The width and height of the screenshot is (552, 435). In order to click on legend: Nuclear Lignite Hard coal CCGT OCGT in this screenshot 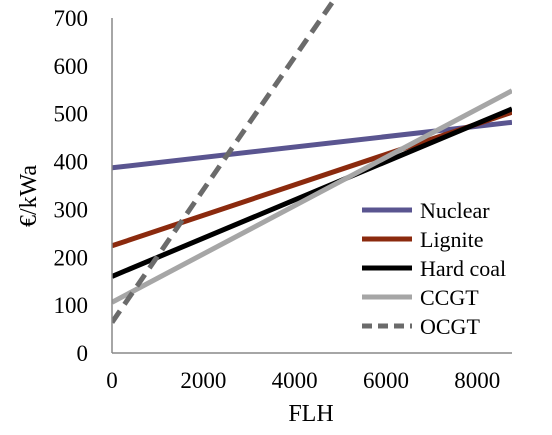, I will do `click(434, 268)`.